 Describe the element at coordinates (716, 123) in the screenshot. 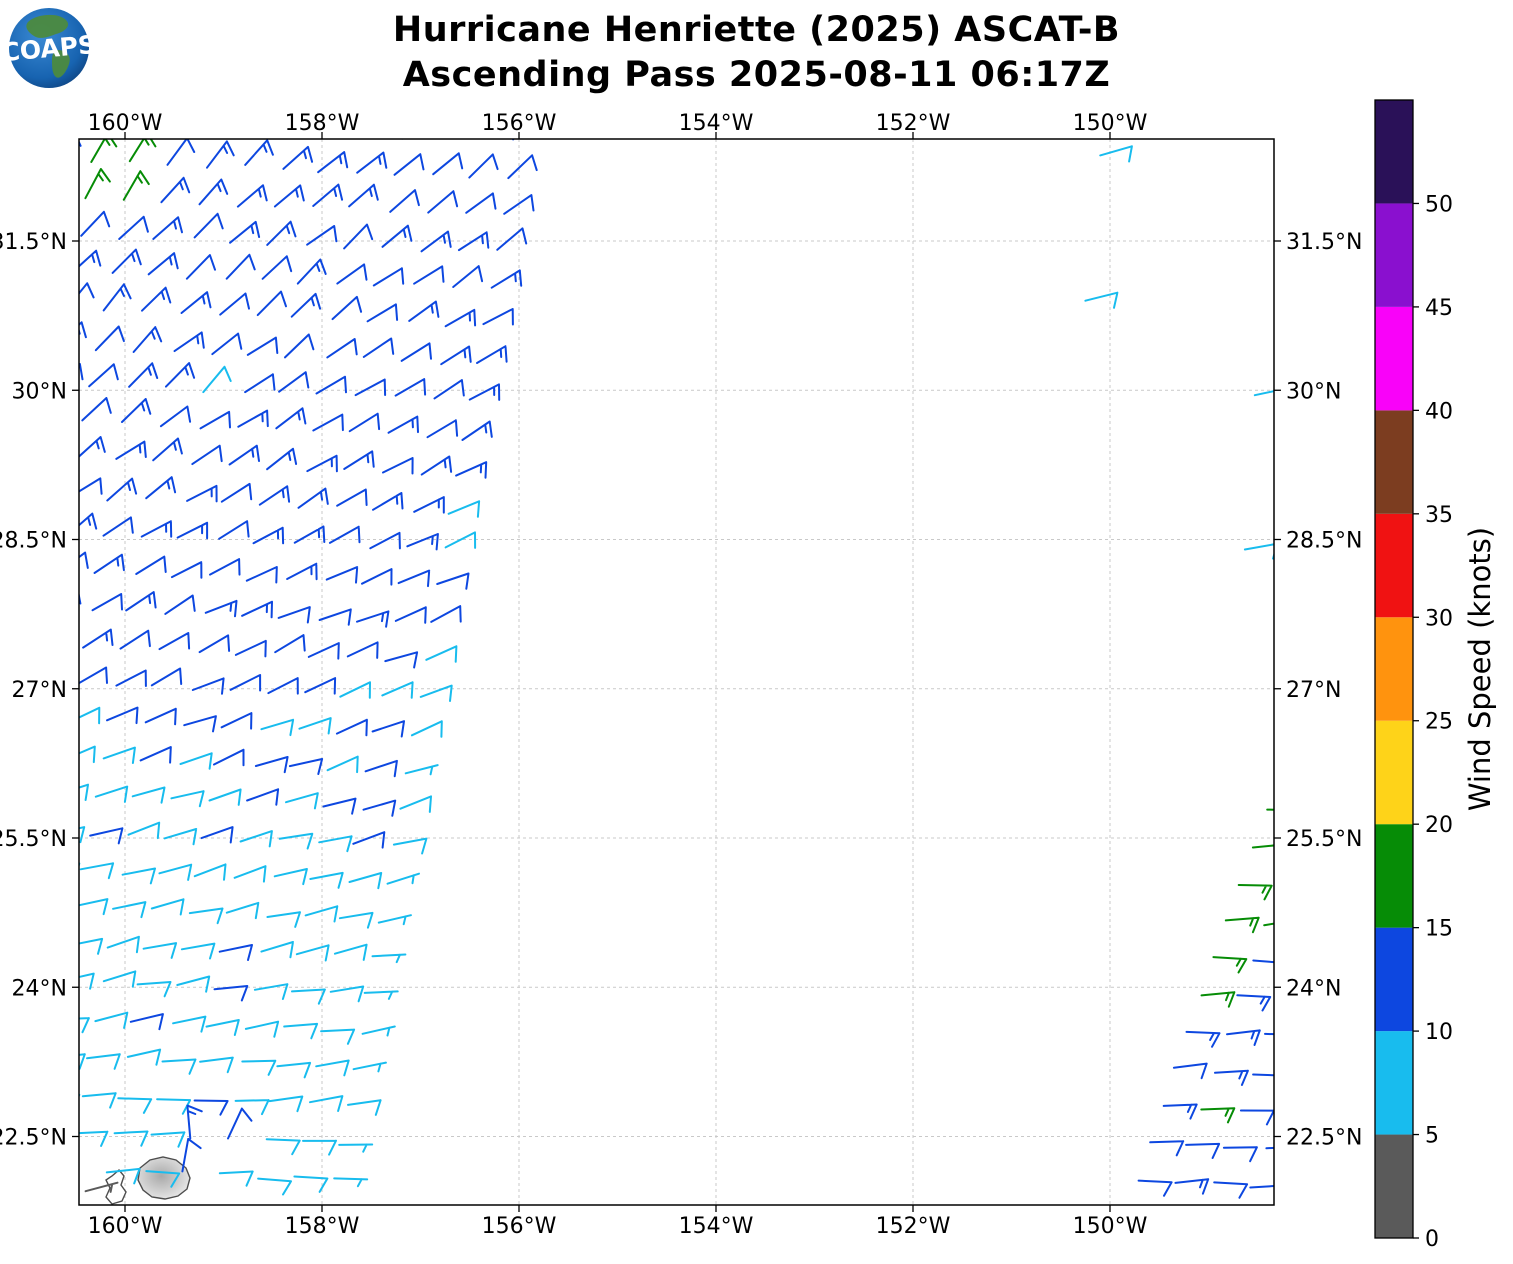

I see `lon-tick-label-top: 154°W` at that location.